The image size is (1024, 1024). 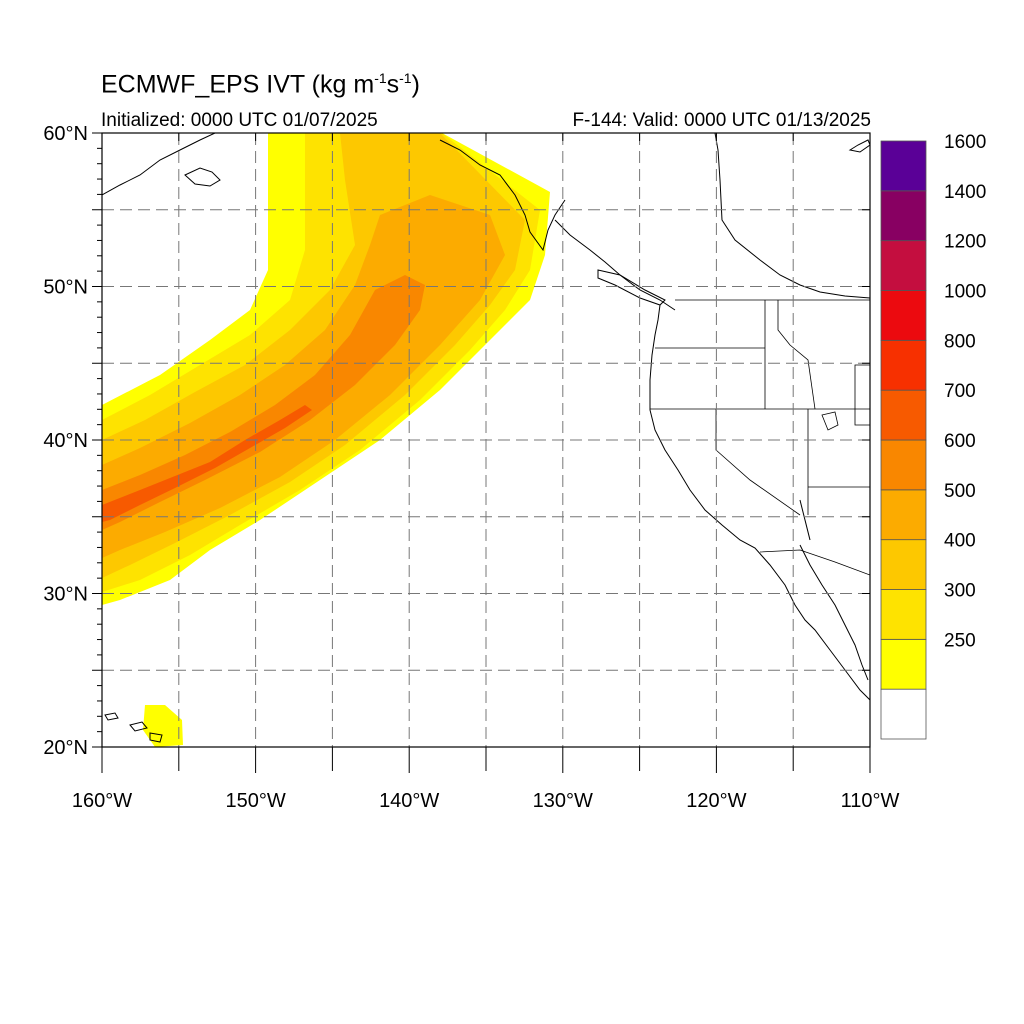 I want to click on mexico-mainland-coast, so click(x=805, y=520).